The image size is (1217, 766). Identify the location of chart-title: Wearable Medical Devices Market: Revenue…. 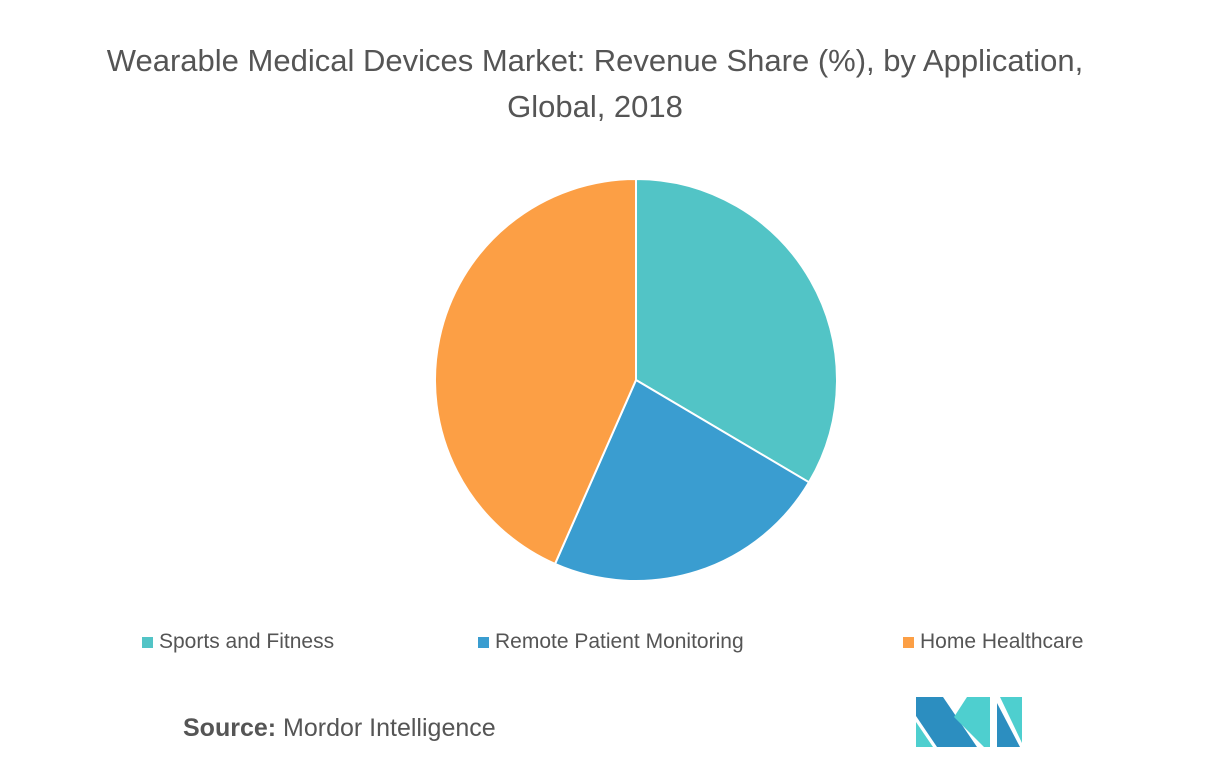
(595, 83).